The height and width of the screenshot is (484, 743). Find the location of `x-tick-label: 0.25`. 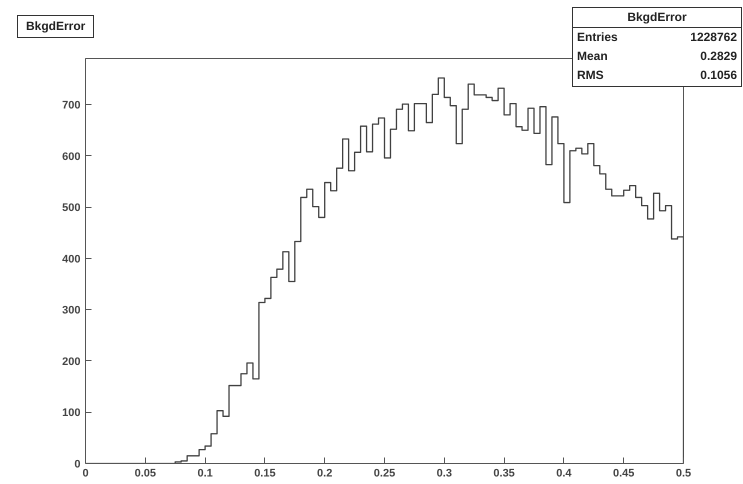

x-tick-label: 0.25 is located at coordinates (385, 474).